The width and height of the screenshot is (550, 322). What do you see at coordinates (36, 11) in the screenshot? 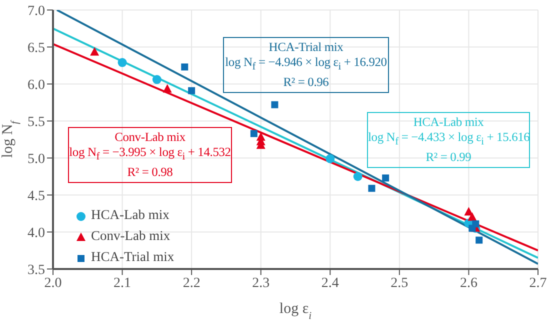
I see `y-tick-label: 7.0` at bounding box center [36, 11].